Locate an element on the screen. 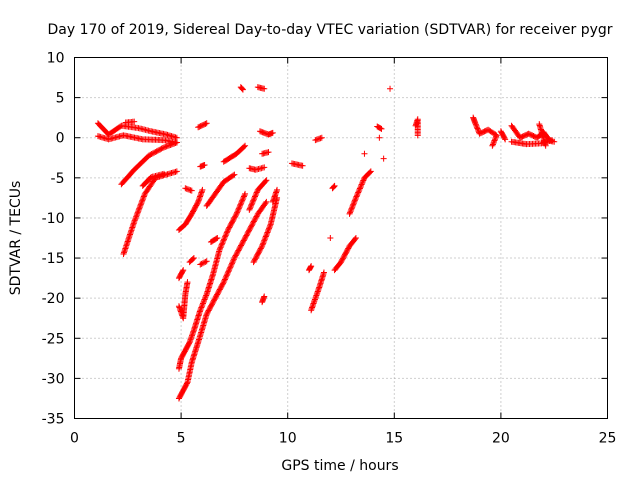  y-tick-label: -20 is located at coordinates (53, 299).